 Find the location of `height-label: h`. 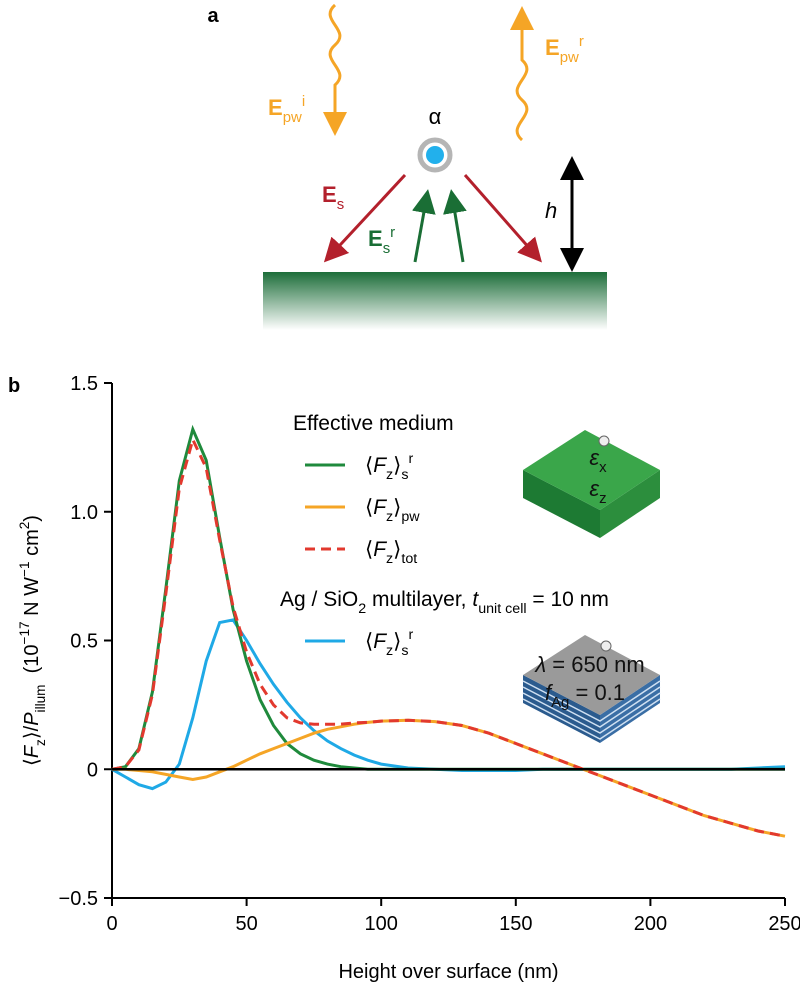

height-label: h is located at coordinates (551, 210).